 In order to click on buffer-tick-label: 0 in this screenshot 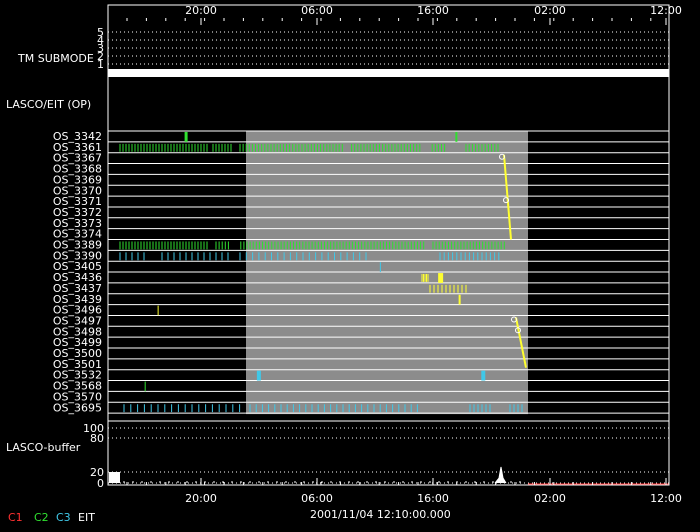, I will do `click(100, 483)`.